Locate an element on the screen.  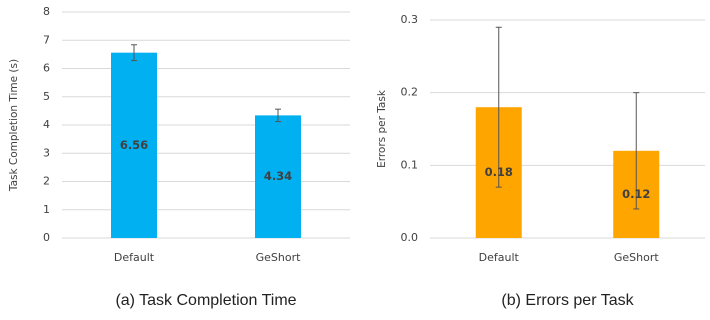
value-label: 6.56 is located at coordinates (134, 145).